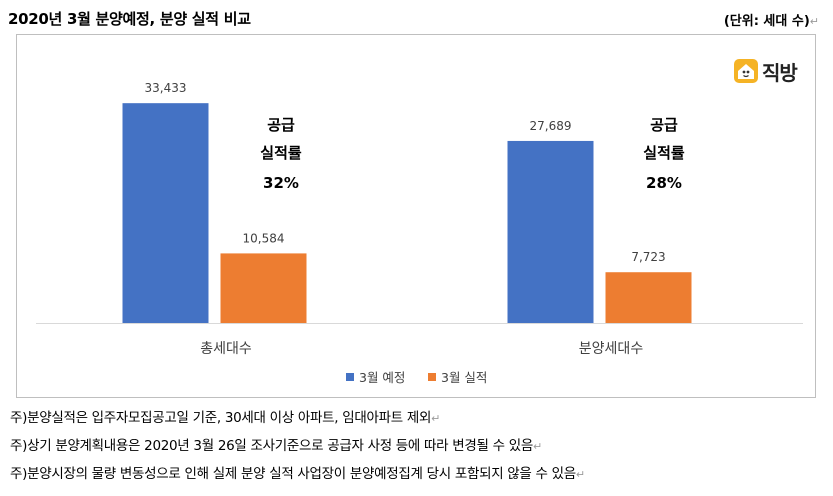 The image size is (833, 496). What do you see at coordinates (281, 183) in the screenshot?
I see `annotation-1-line-3: 32%` at bounding box center [281, 183].